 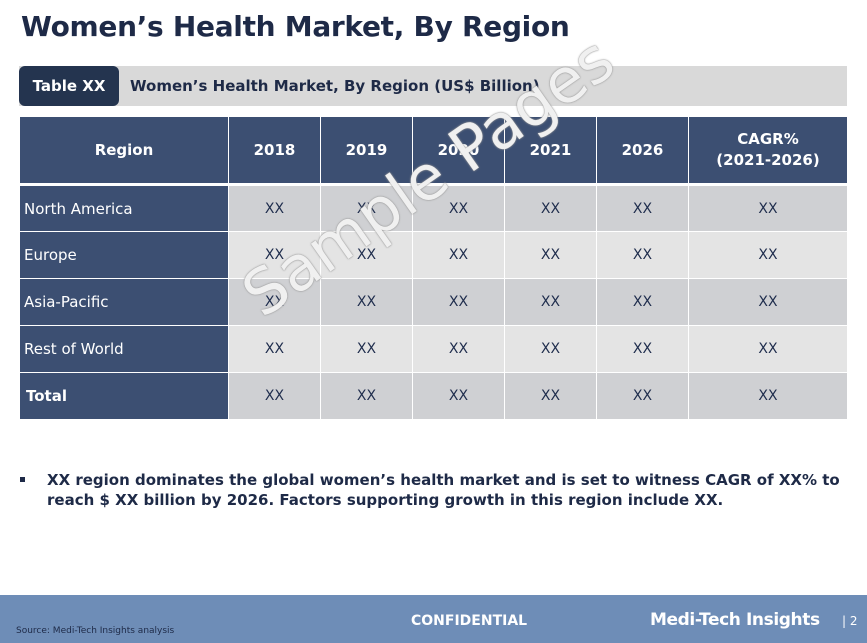 I want to click on region-cell: Asia-Pacific, so click(x=124, y=302).